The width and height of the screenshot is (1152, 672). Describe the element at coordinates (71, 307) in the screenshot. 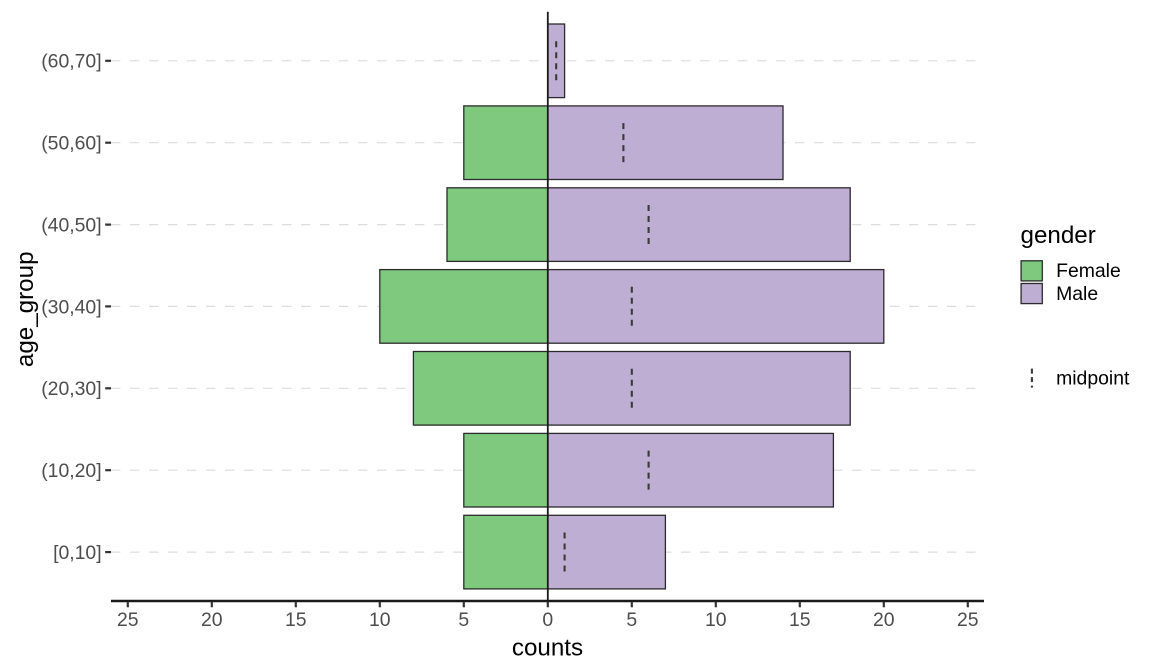

I see `svg-text: (30,40]` at that location.